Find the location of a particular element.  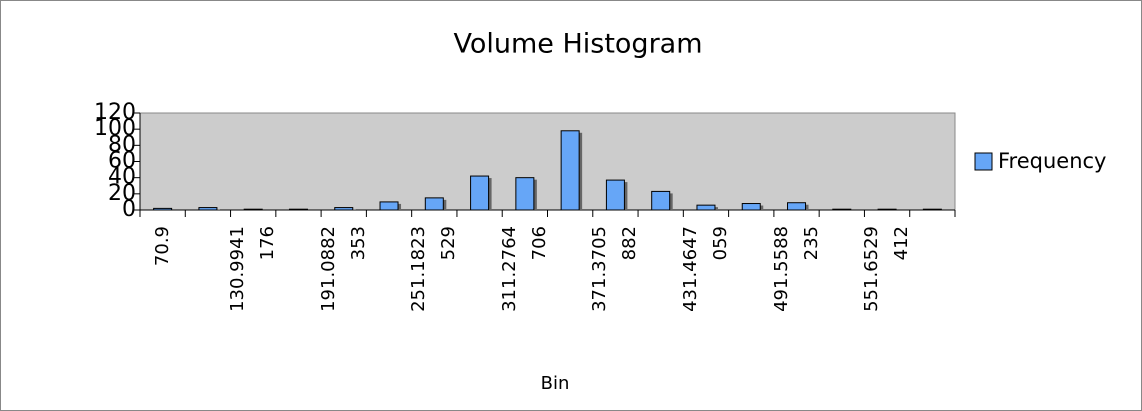

y-tick-label: 80 is located at coordinates (122, 144).